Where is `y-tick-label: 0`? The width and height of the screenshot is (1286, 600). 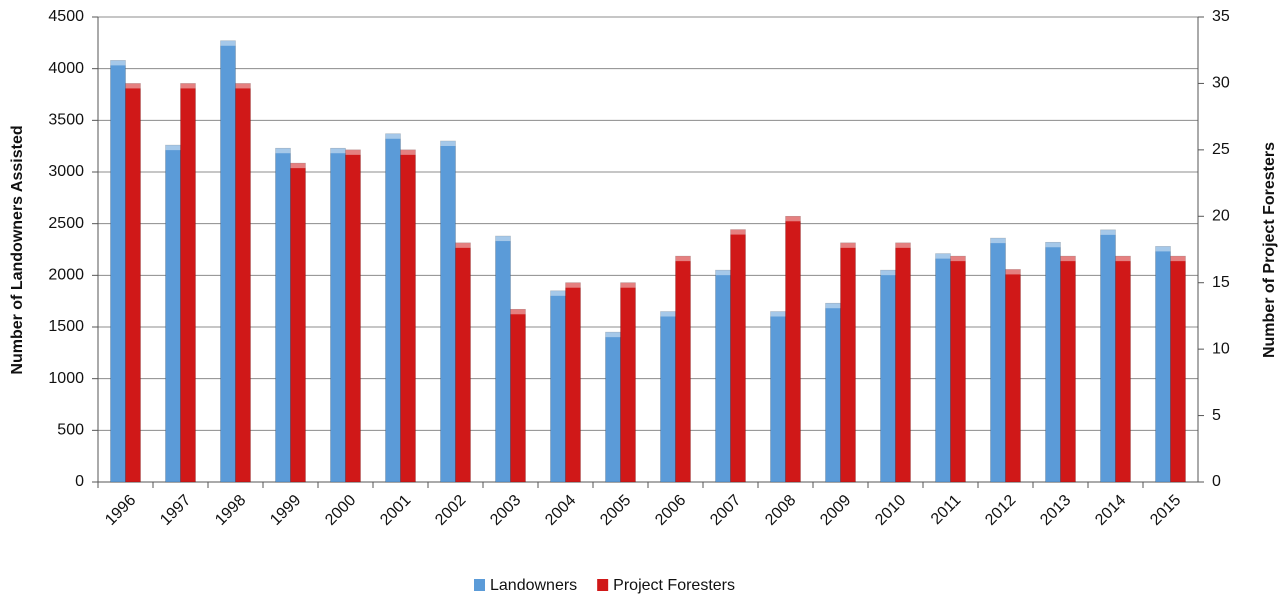
y-tick-label: 0 is located at coordinates (79, 481).